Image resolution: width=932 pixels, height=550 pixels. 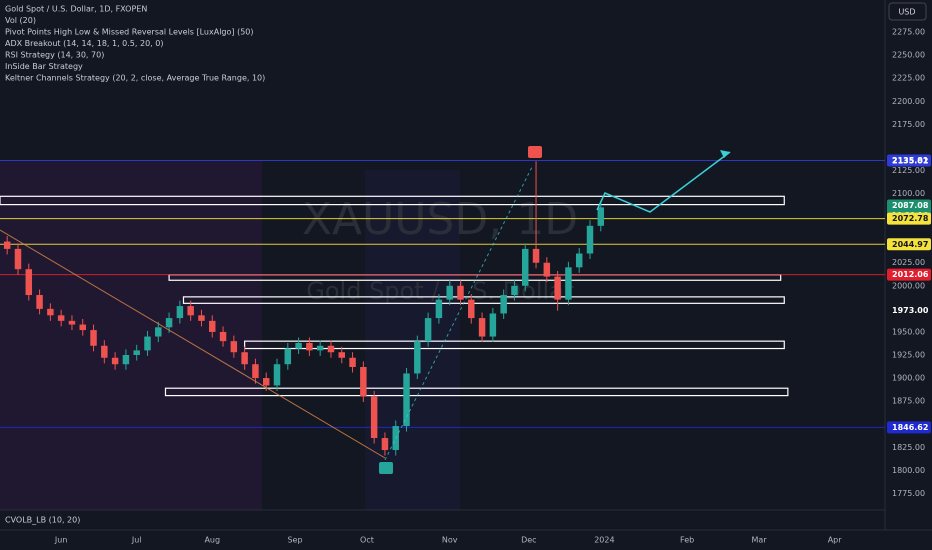 I want to click on y-tick-label: 2000.00, so click(x=908, y=285).